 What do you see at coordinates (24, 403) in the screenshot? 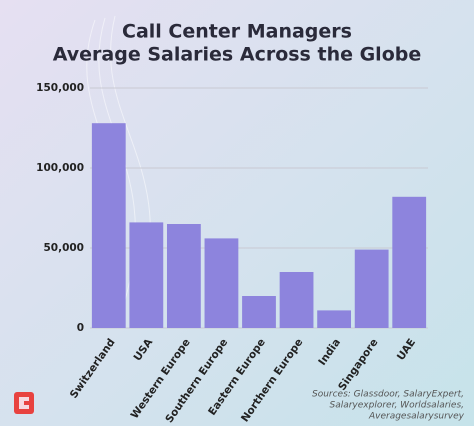
I see `logo` at bounding box center [24, 403].